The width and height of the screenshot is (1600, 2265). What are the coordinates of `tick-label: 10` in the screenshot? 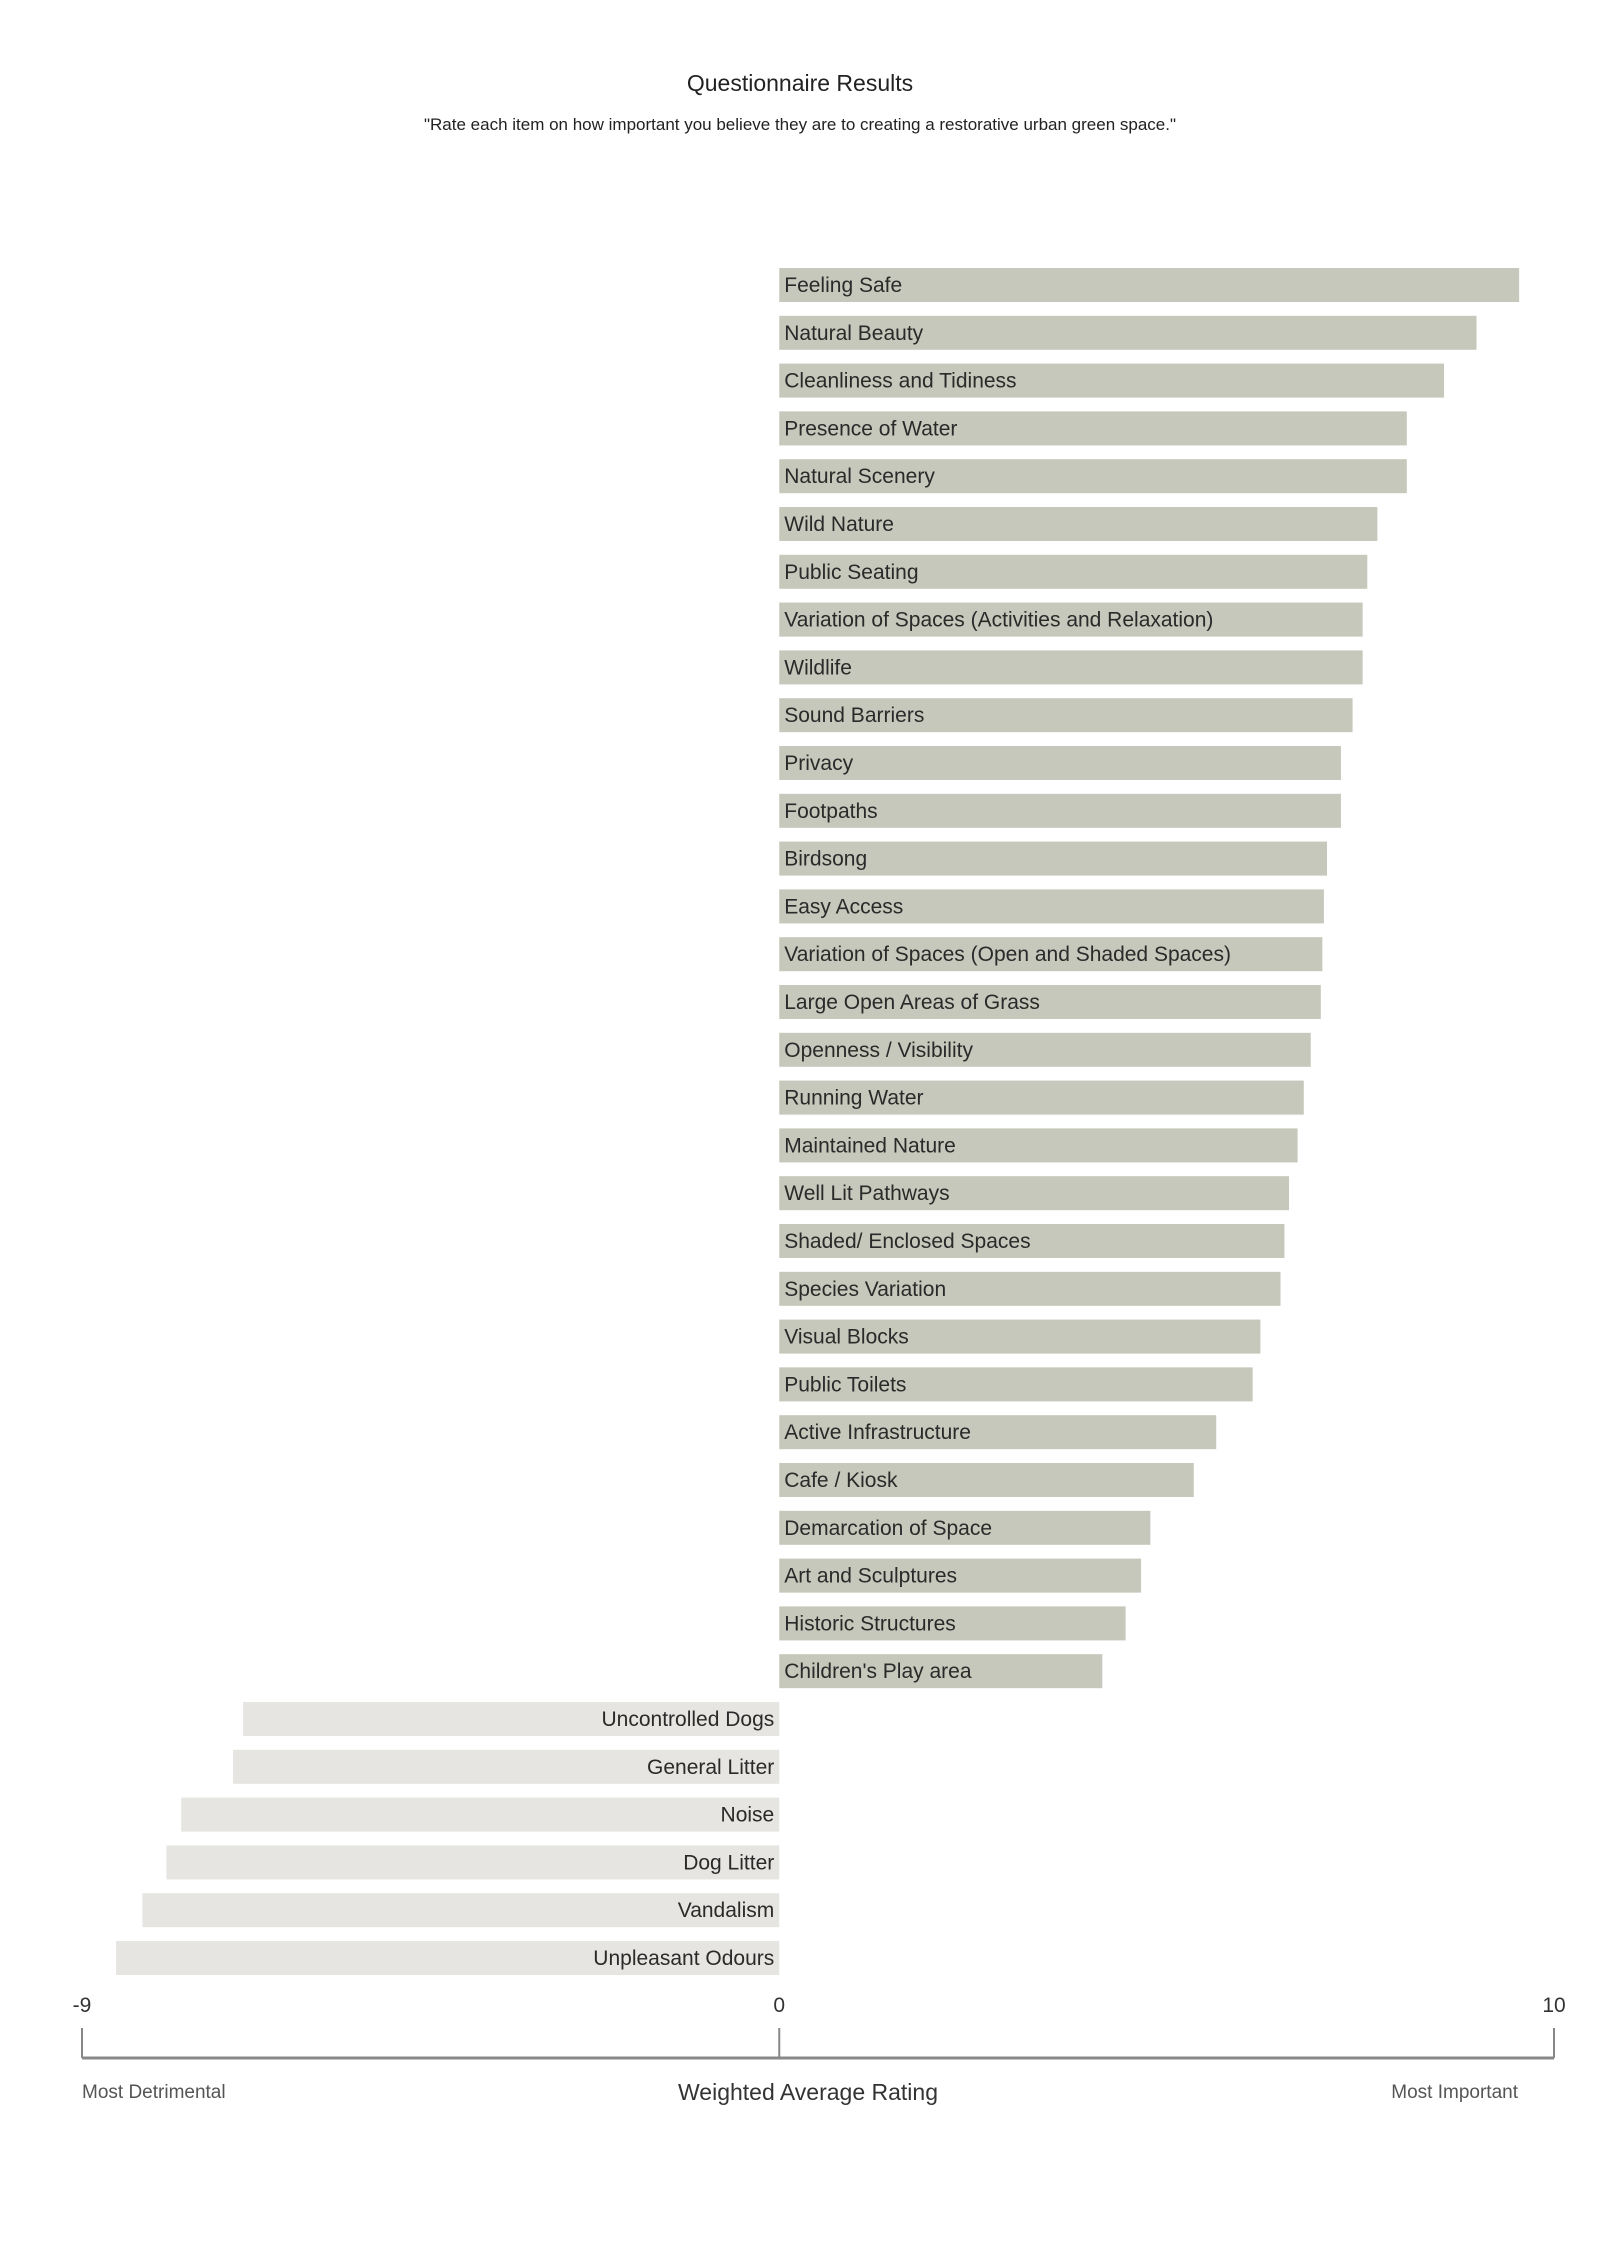 It's located at (1553, 2005).